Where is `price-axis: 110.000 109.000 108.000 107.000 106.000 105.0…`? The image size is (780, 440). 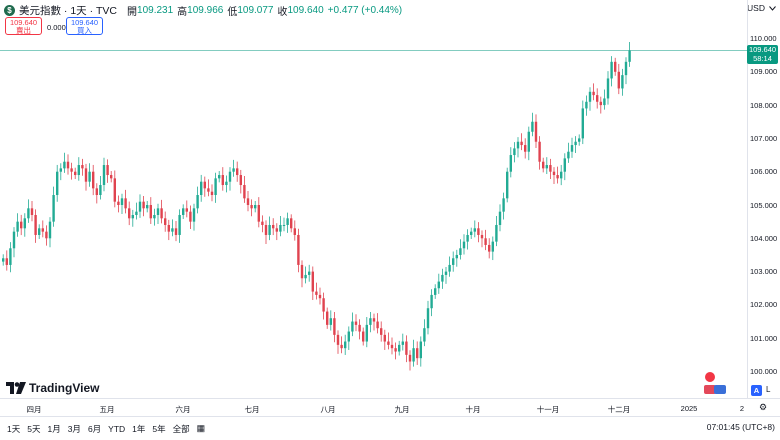 price-axis: 110.000 109.000 108.000 107.000 106.000 105.0… is located at coordinates (763, 199).